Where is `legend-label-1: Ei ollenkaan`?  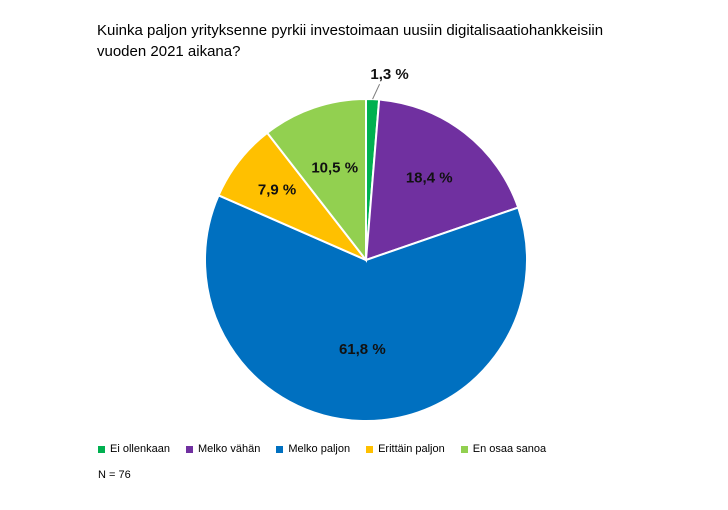 legend-label-1: Ei ollenkaan is located at coordinates (140, 449).